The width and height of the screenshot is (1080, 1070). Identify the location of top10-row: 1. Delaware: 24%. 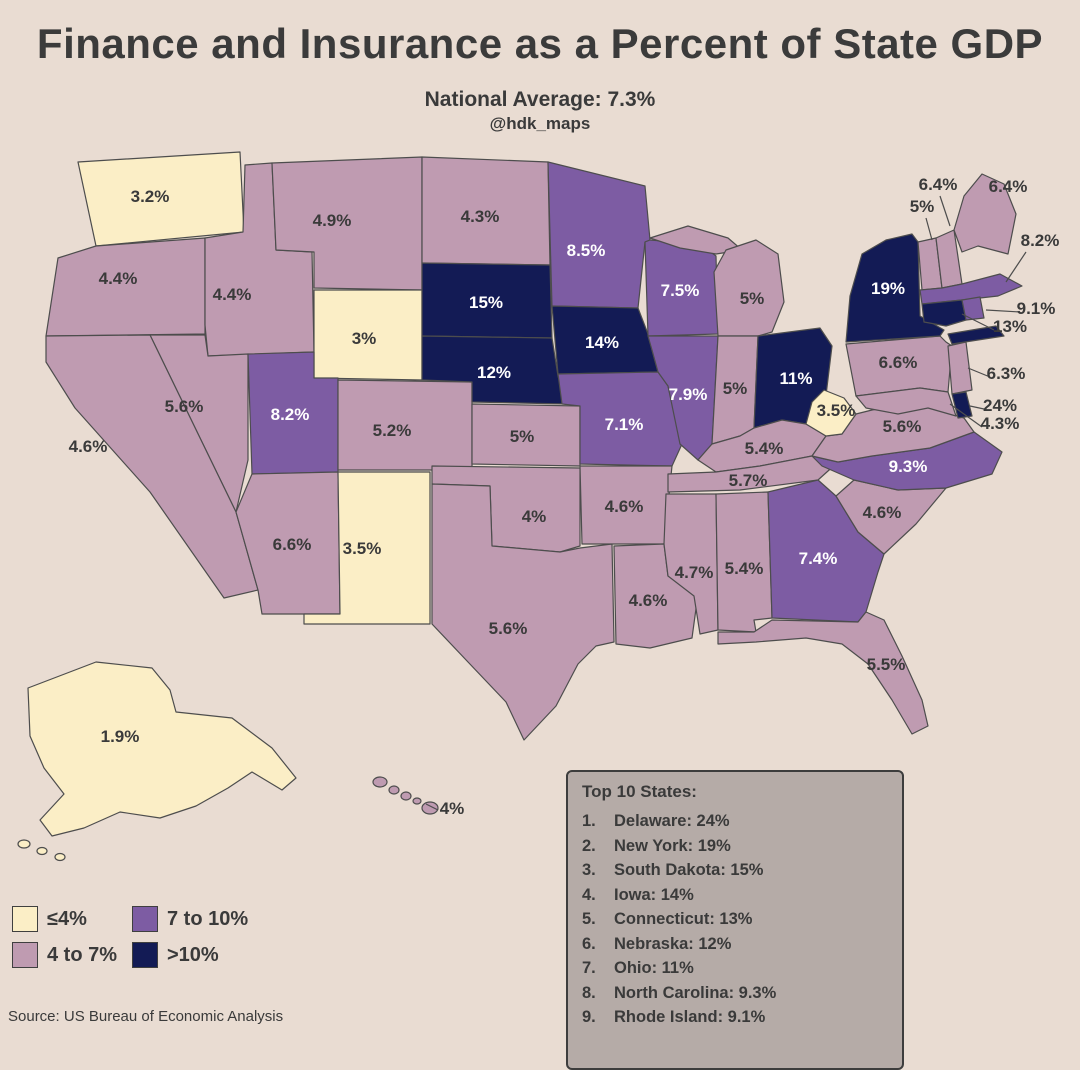
(656, 821).